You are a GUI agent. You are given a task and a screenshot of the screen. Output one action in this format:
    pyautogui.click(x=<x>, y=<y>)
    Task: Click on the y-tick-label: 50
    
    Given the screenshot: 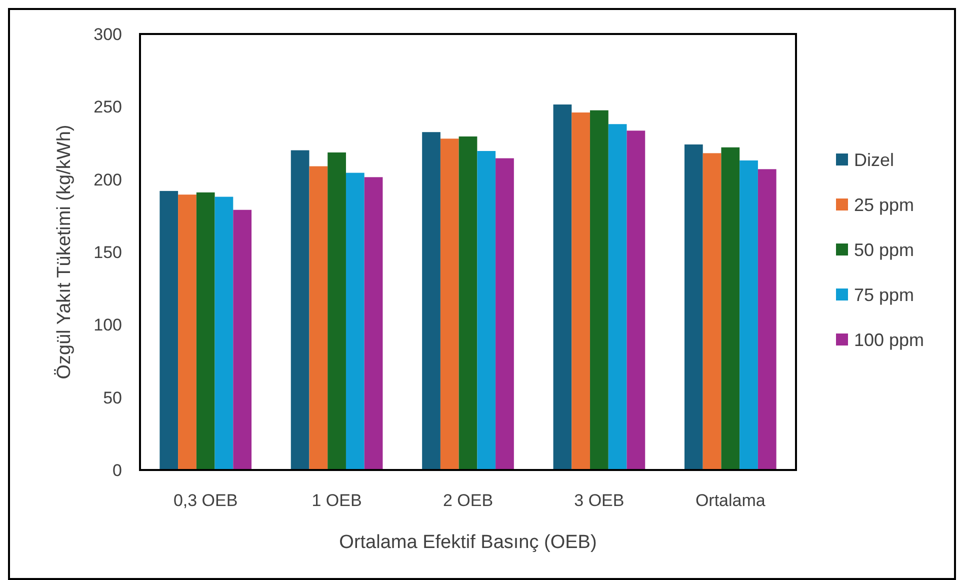 What is the action you would take?
    pyautogui.click(x=112, y=398)
    